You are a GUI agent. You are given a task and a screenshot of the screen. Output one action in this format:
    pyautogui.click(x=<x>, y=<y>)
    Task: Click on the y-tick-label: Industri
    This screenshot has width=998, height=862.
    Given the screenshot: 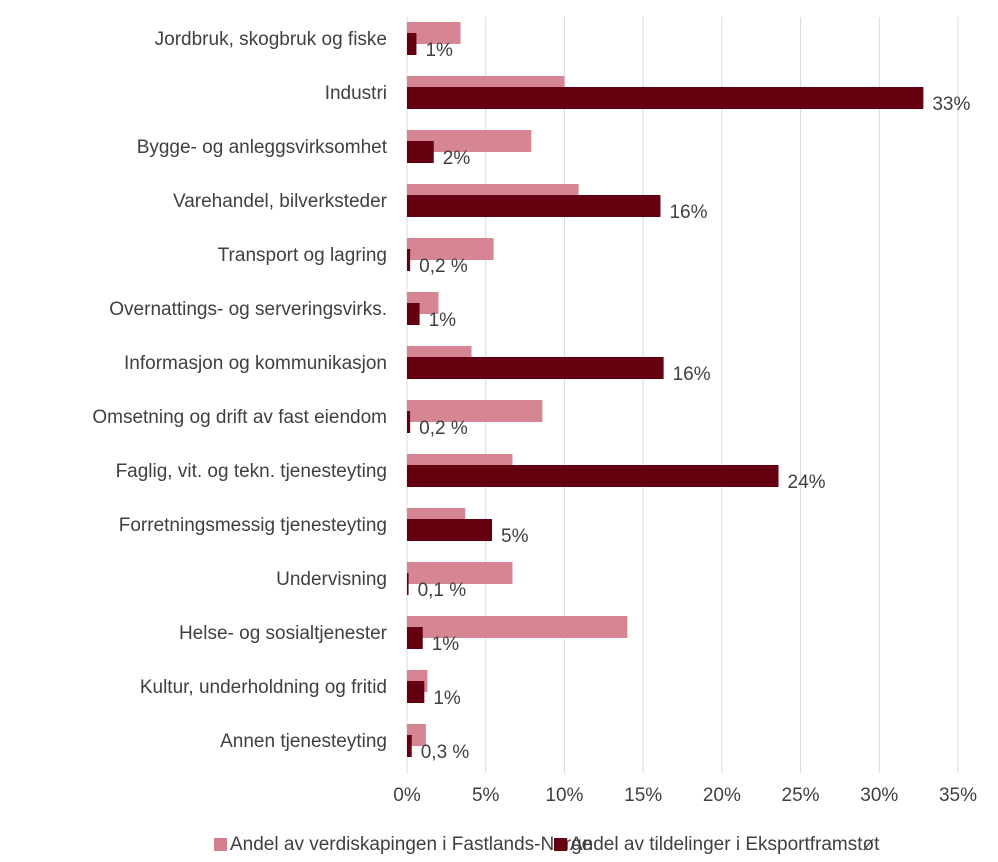 What is the action you would take?
    pyautogui.click(x=356, y=93)
    